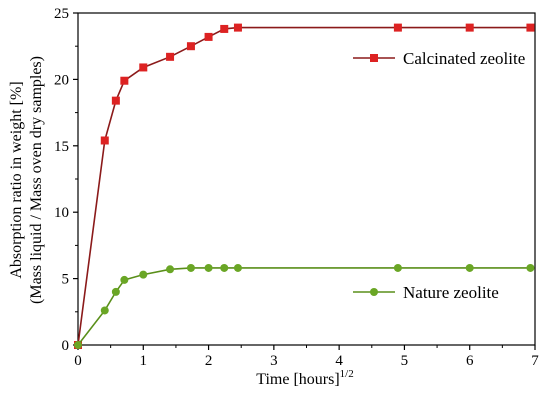  Describe the element at coordinates (61, 147) in the screenshot. I see `y-tick-label: 15` at that location.